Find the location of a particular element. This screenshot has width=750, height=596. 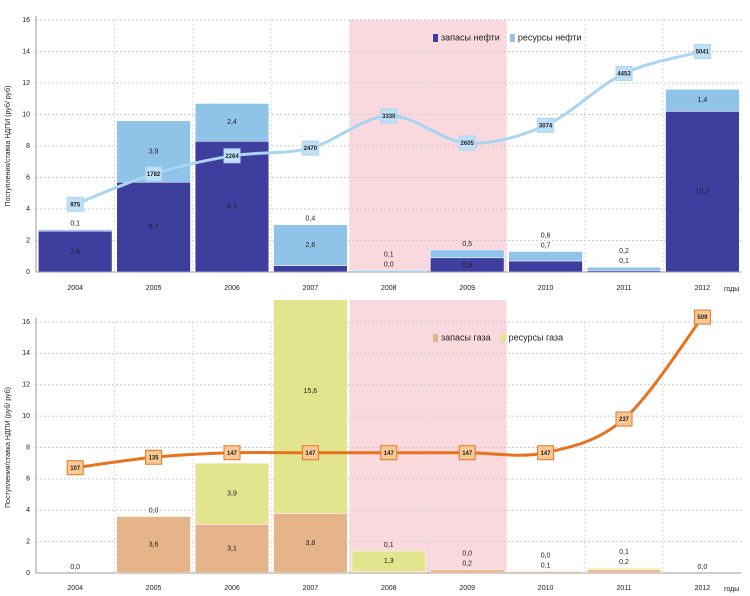

data-label: 0,5 is located at coordinates (467, 244).